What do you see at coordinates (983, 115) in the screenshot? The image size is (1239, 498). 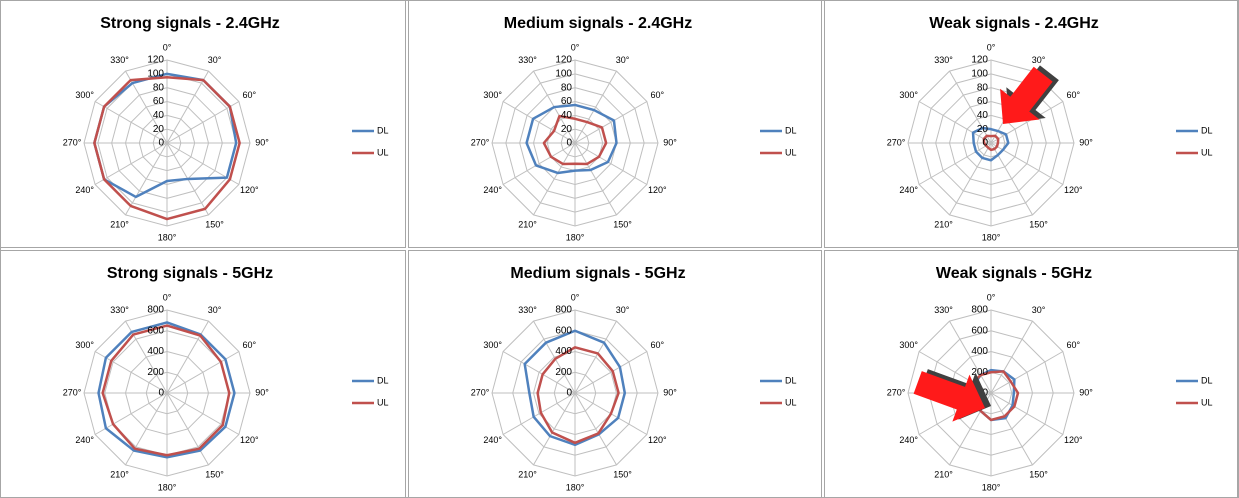 I see `r-tick-label: 40` at bounding box center [983, 115].